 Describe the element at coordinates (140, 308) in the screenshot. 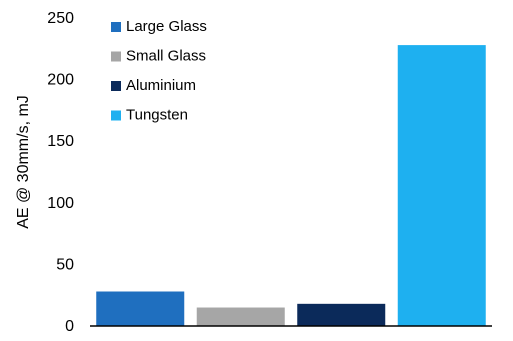

I see `bar-large-glass` at that location.